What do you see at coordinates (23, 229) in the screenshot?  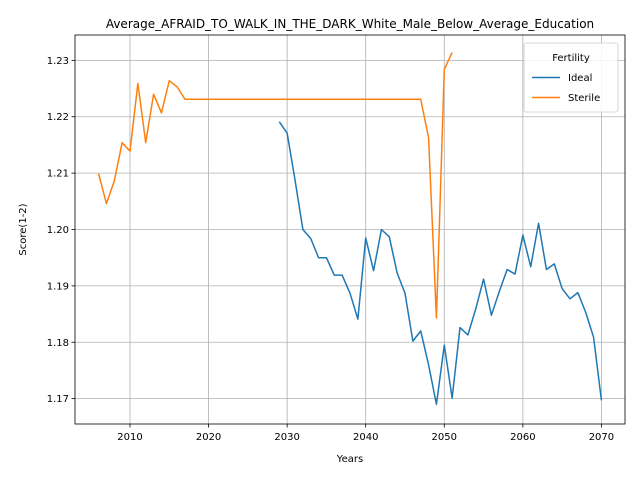 I see `y-axis-label: Score(1-2)` at bounding box center [23, 229].